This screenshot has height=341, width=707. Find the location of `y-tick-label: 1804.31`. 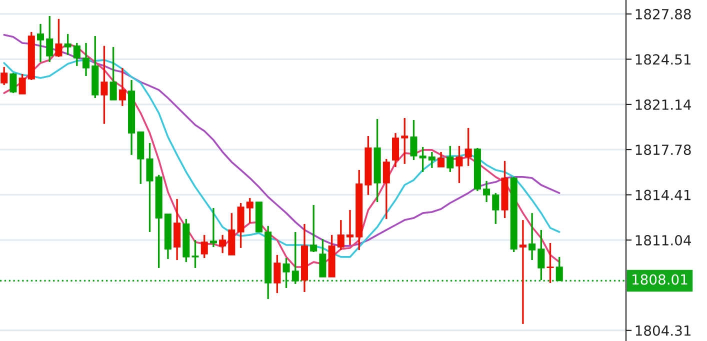

y-tick-label: 1804.31 is located at coordinates (663, 330).